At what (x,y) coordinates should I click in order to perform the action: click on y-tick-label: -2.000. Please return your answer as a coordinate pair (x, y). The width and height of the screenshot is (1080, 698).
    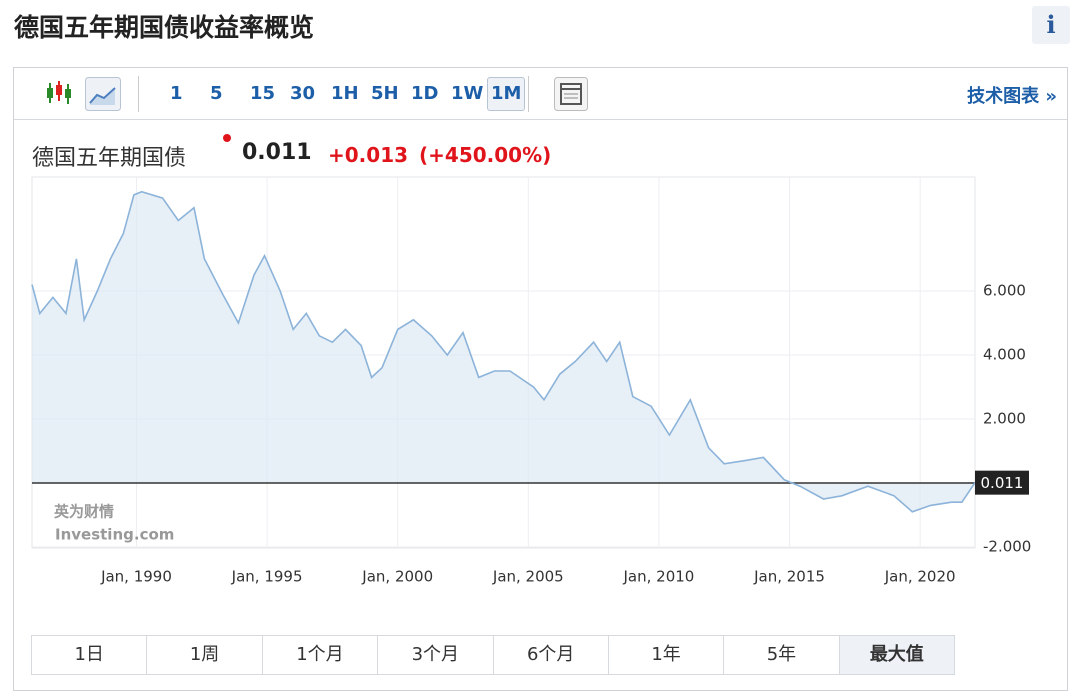
    Looking at the image, I should click on (1007, 547).